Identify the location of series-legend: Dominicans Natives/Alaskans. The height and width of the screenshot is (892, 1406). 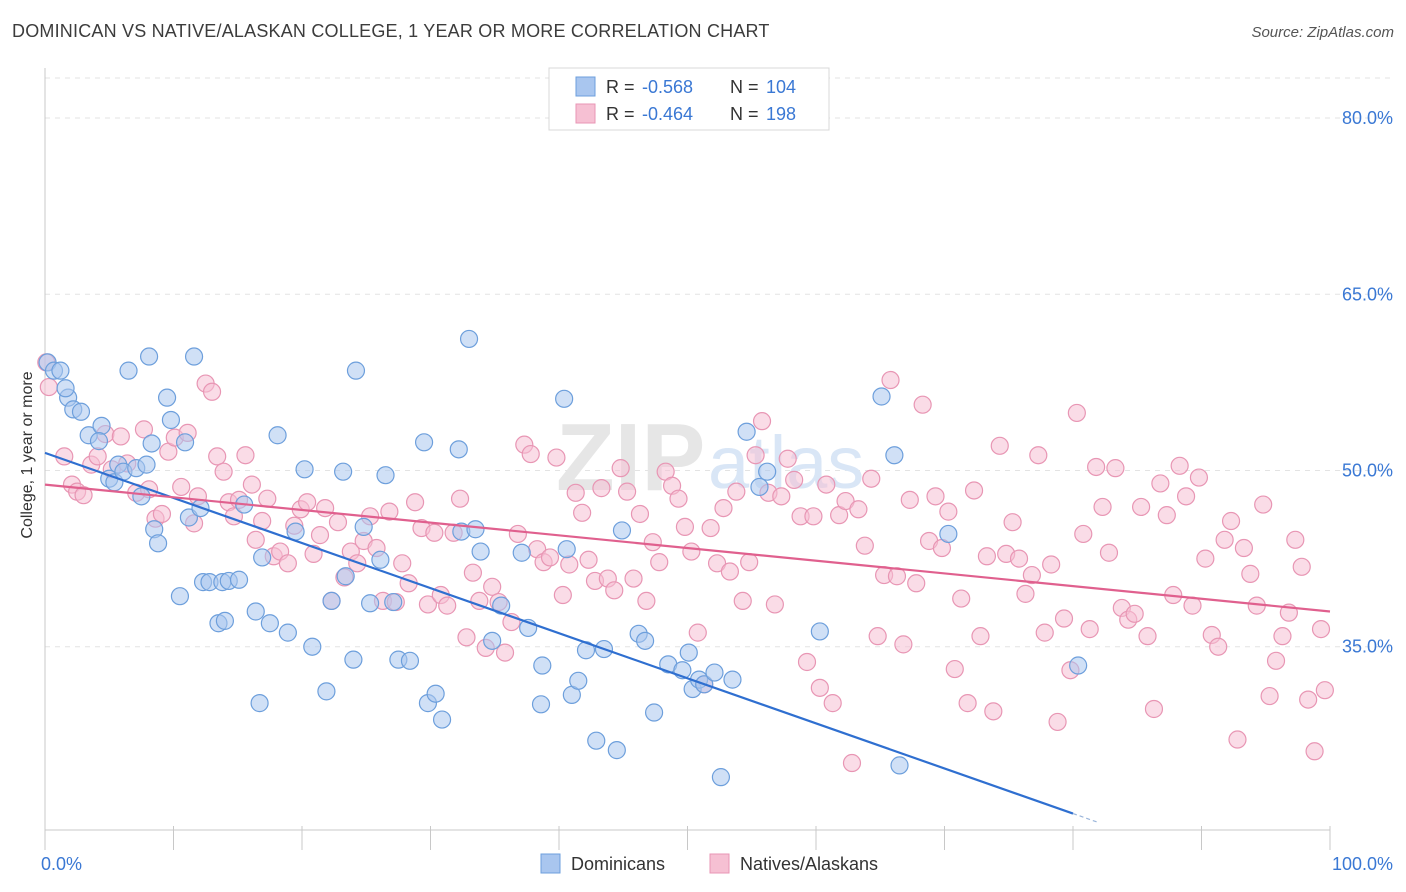
(709, 863).